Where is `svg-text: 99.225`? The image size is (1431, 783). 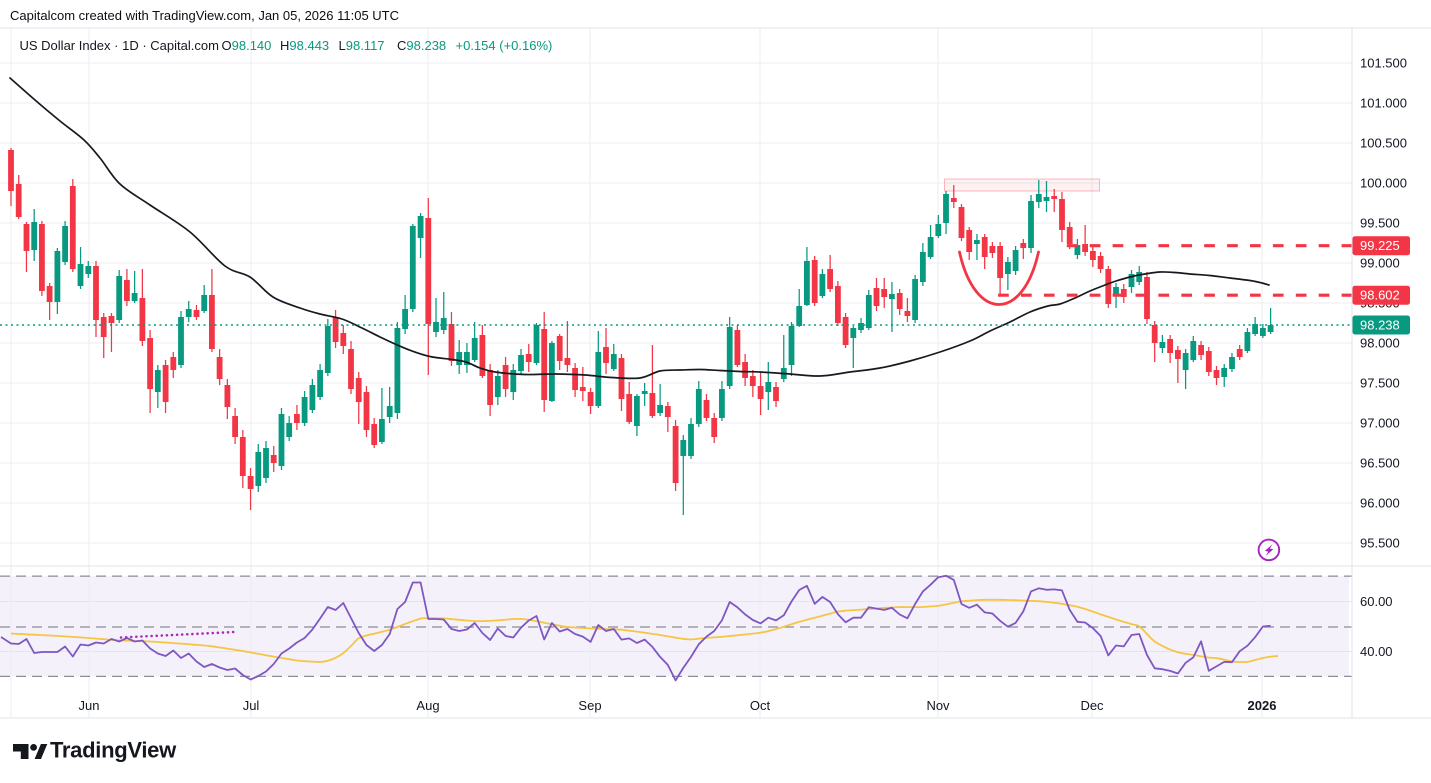
svg-text: 99.225 is located at coordinates (1380, 245).